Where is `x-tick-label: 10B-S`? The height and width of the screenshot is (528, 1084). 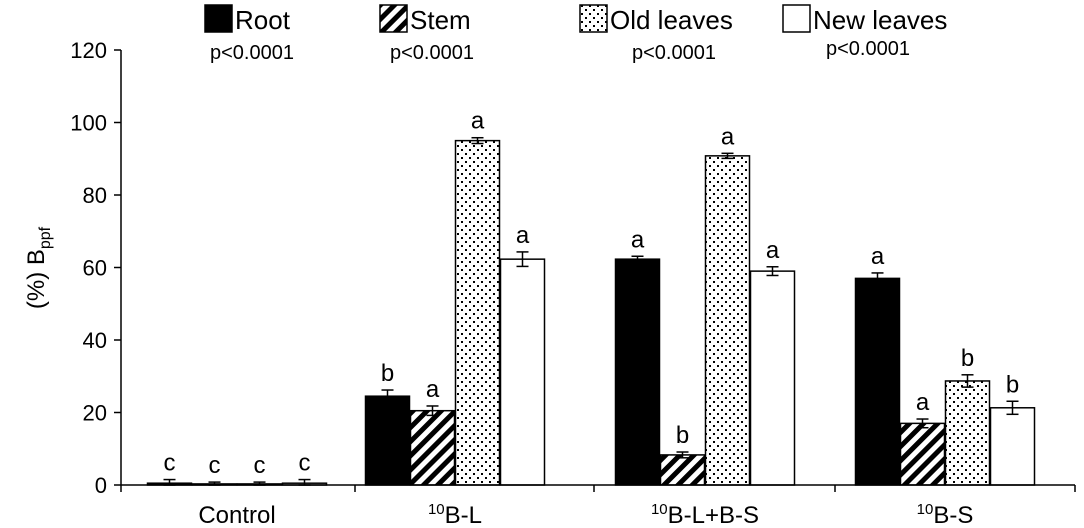 x-tick-label: 10B-S is located at coordinates (945, 514).